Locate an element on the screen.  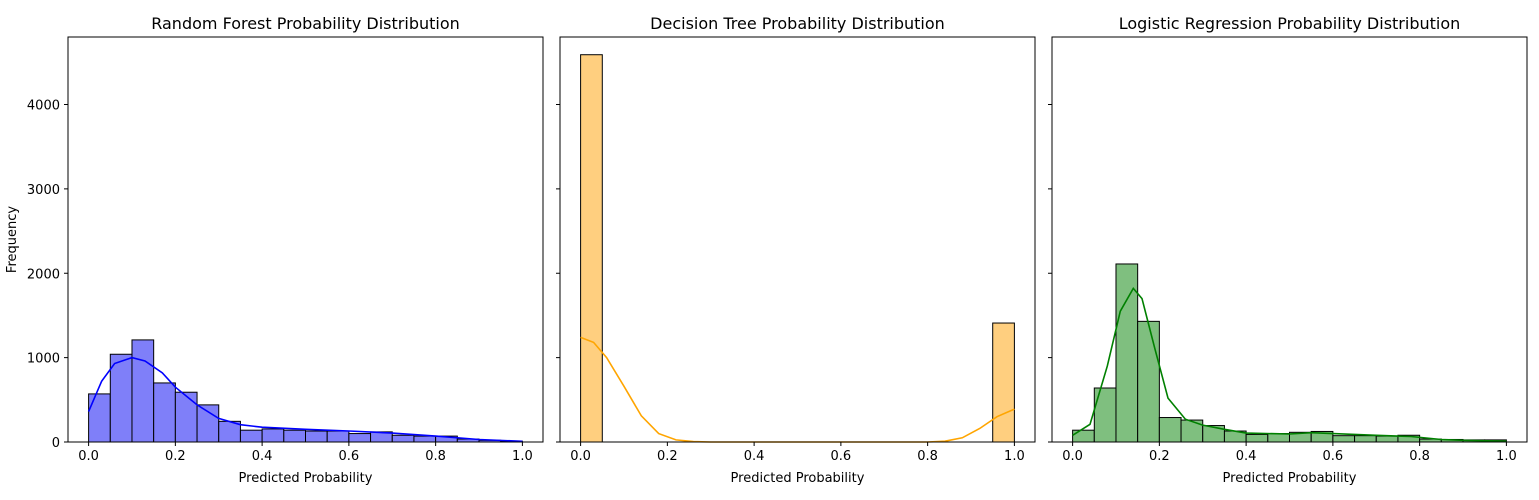
y-tick-label: 1000 is located at coordinates (43, 359).